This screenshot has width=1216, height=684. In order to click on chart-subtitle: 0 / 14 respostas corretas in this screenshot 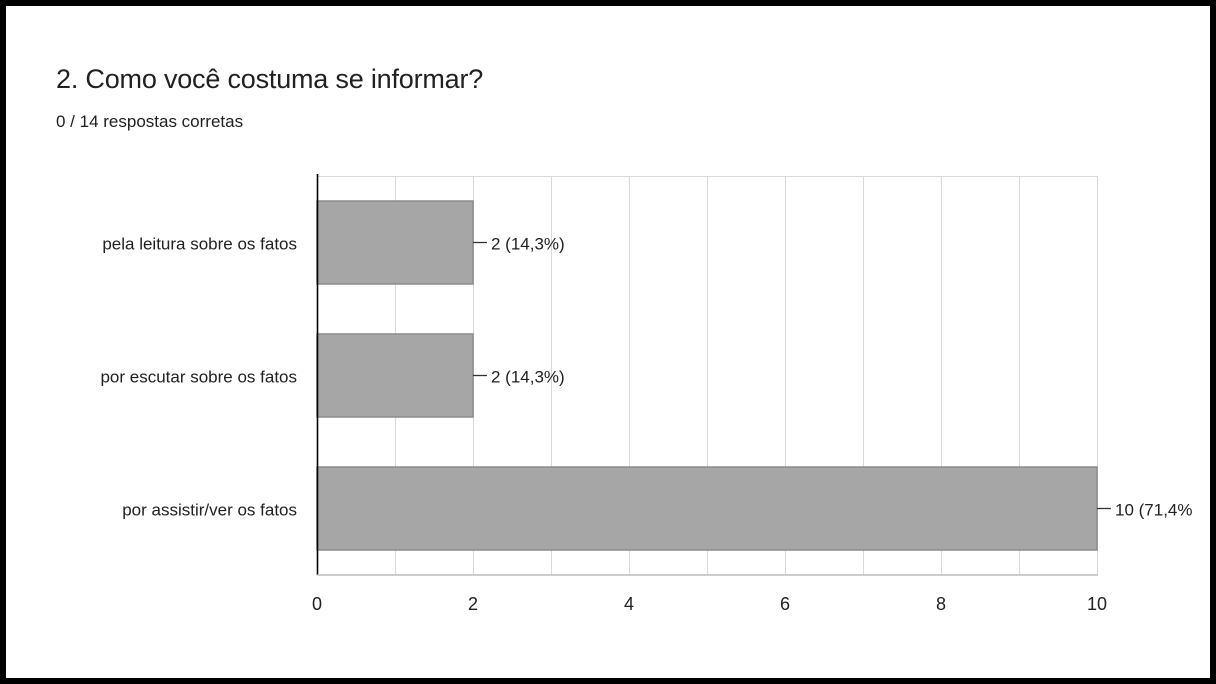, I will do `click(150, 121)`.